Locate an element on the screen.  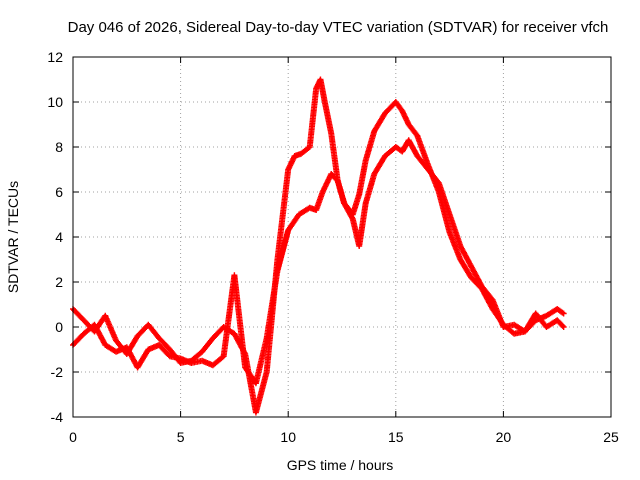
y-tick-label: 10 is located at coordinates (55, 102).